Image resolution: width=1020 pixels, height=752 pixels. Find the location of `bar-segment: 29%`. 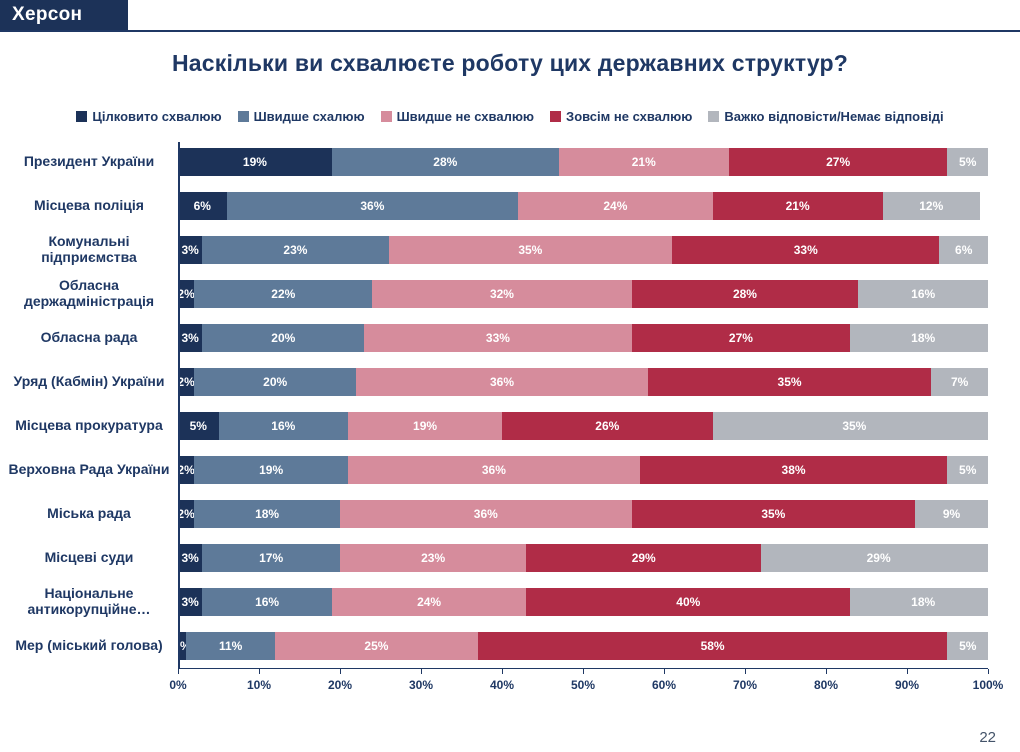

bar-segment: 29% is located at coordinates (644, 558).